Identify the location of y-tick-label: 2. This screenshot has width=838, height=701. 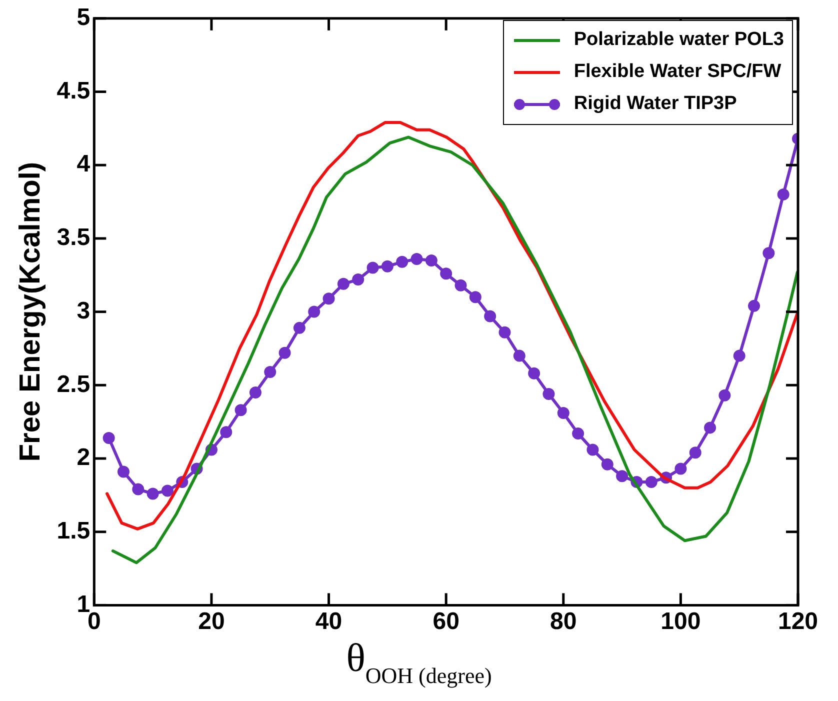
(83, 458).